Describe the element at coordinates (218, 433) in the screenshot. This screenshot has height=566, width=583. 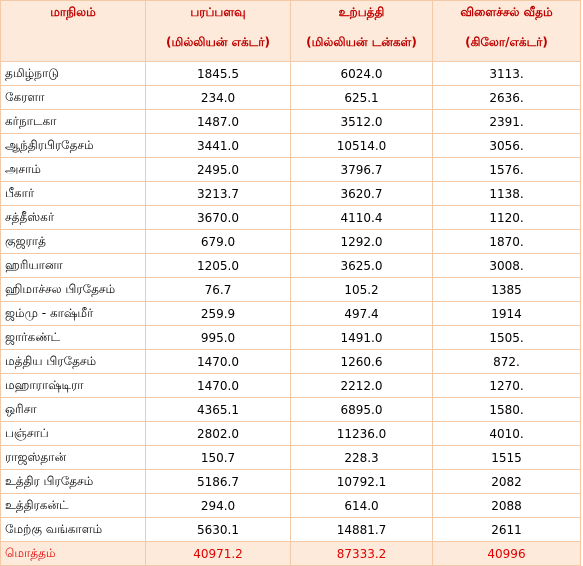
I see `value-cell: 2802.0` at that location.